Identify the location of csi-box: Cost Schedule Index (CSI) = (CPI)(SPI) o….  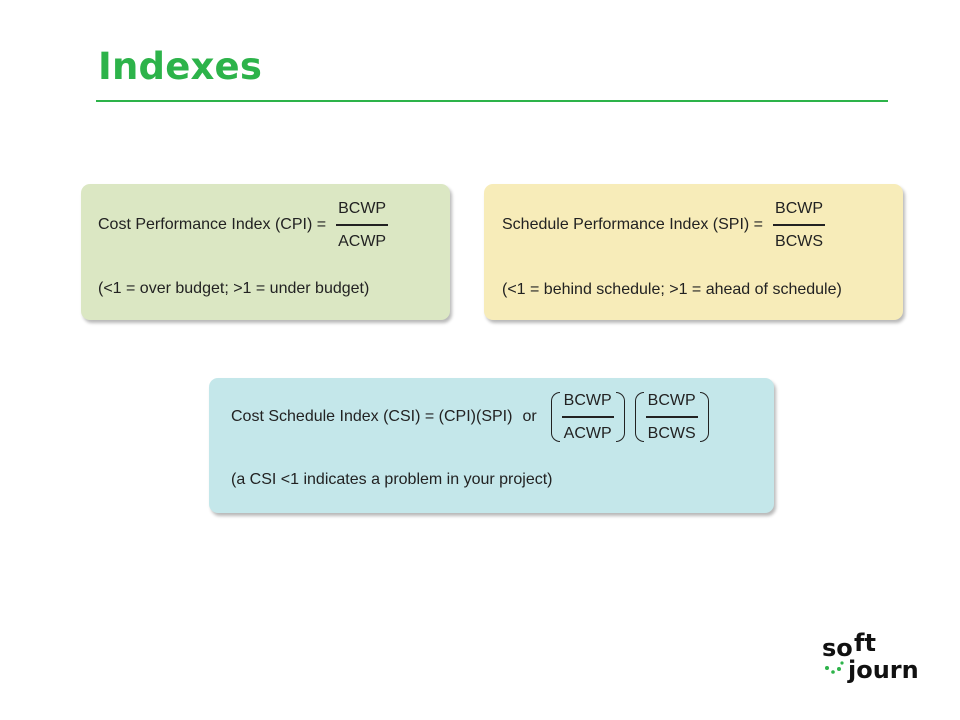
(491, 445).